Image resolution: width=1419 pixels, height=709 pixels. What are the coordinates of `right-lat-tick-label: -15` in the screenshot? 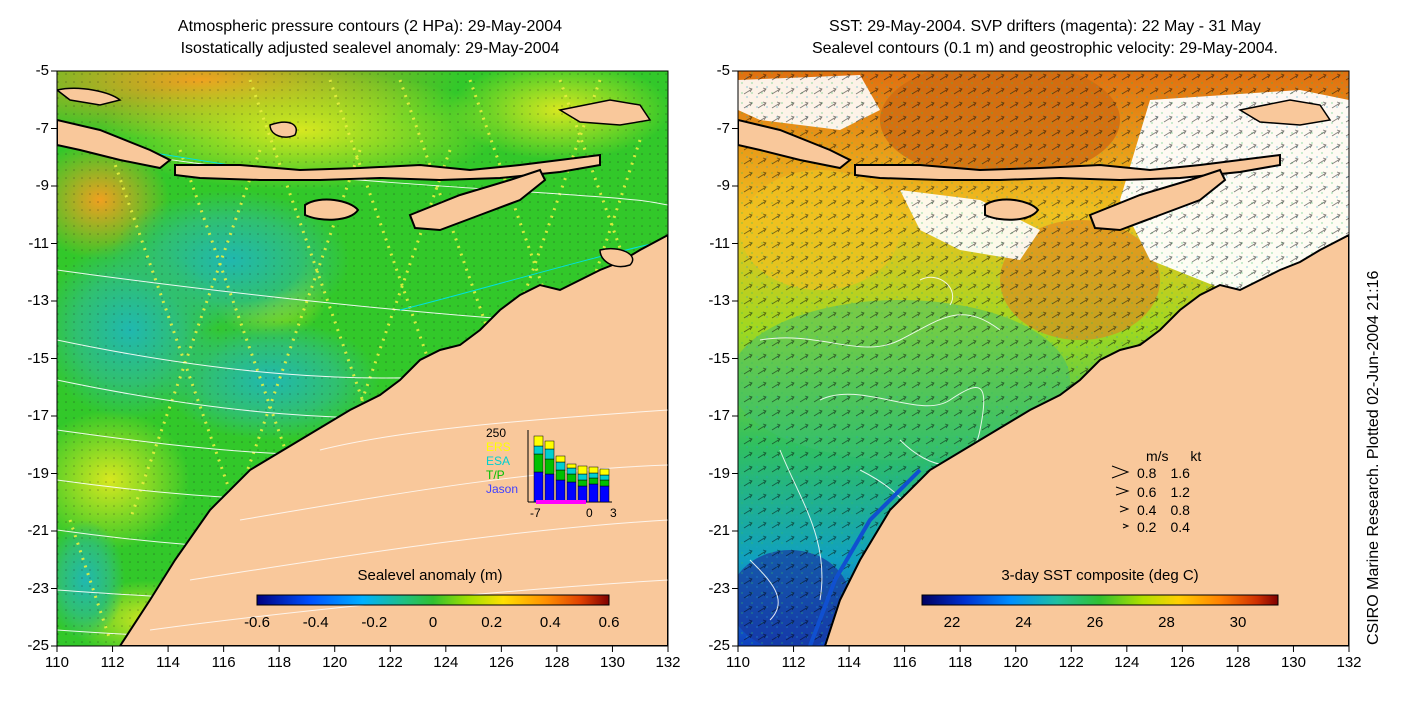 It's located at (719, 358).